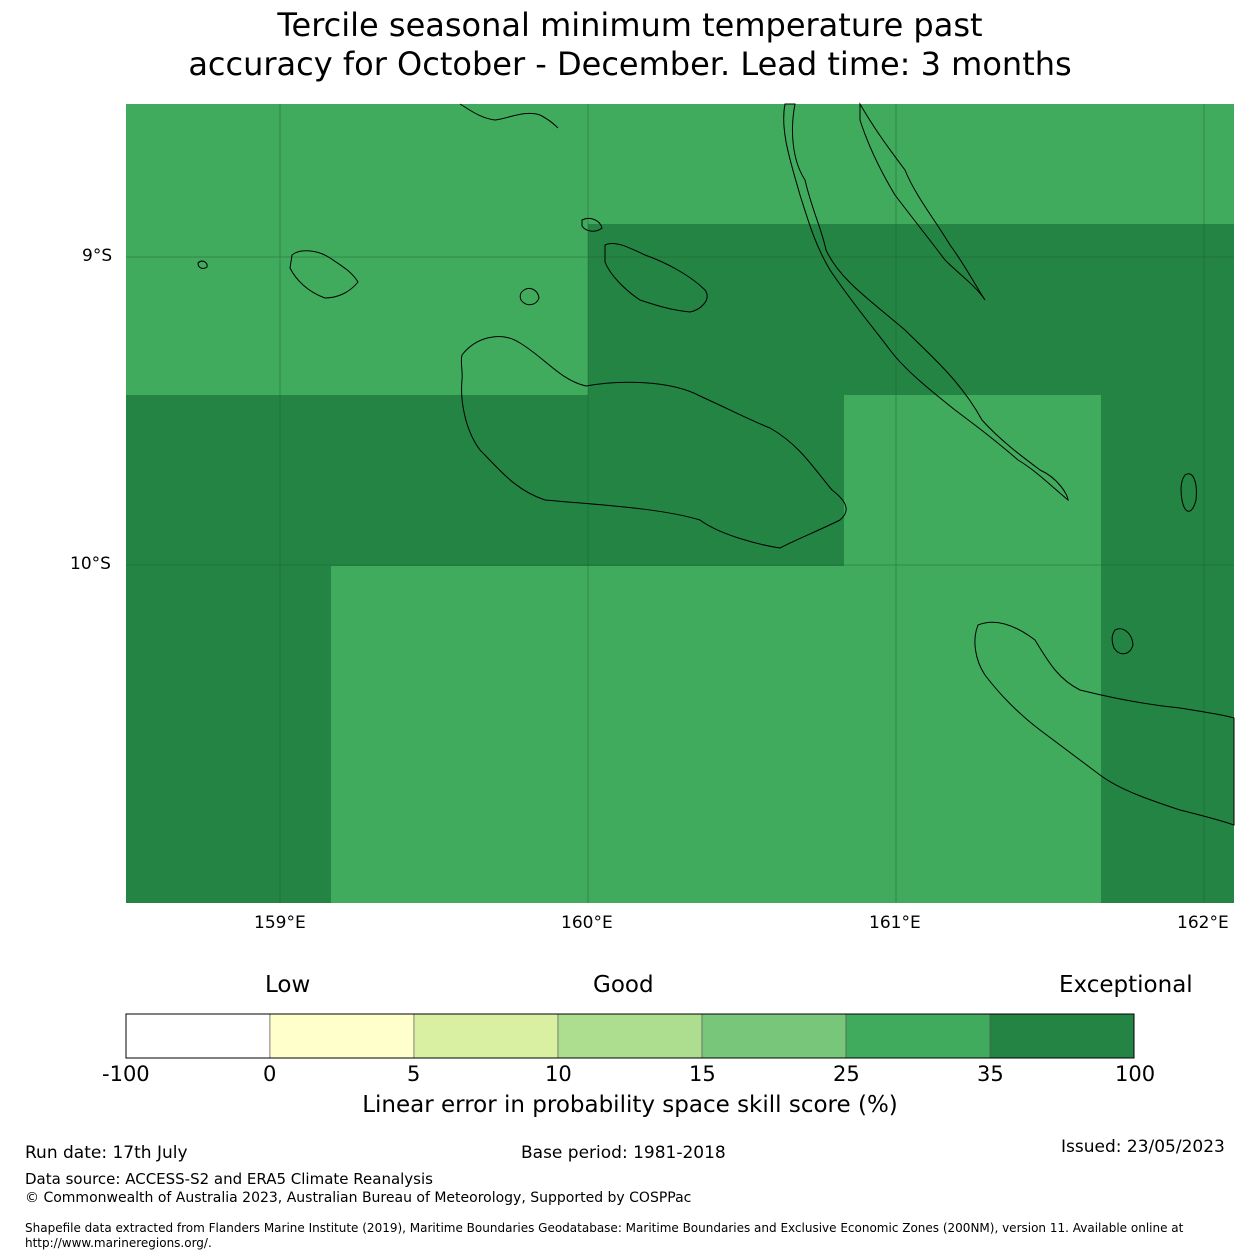  Describe the element at coordinates (414, 1074) in the screenshot. I see `colorbar-tick-label: 5` at that location.